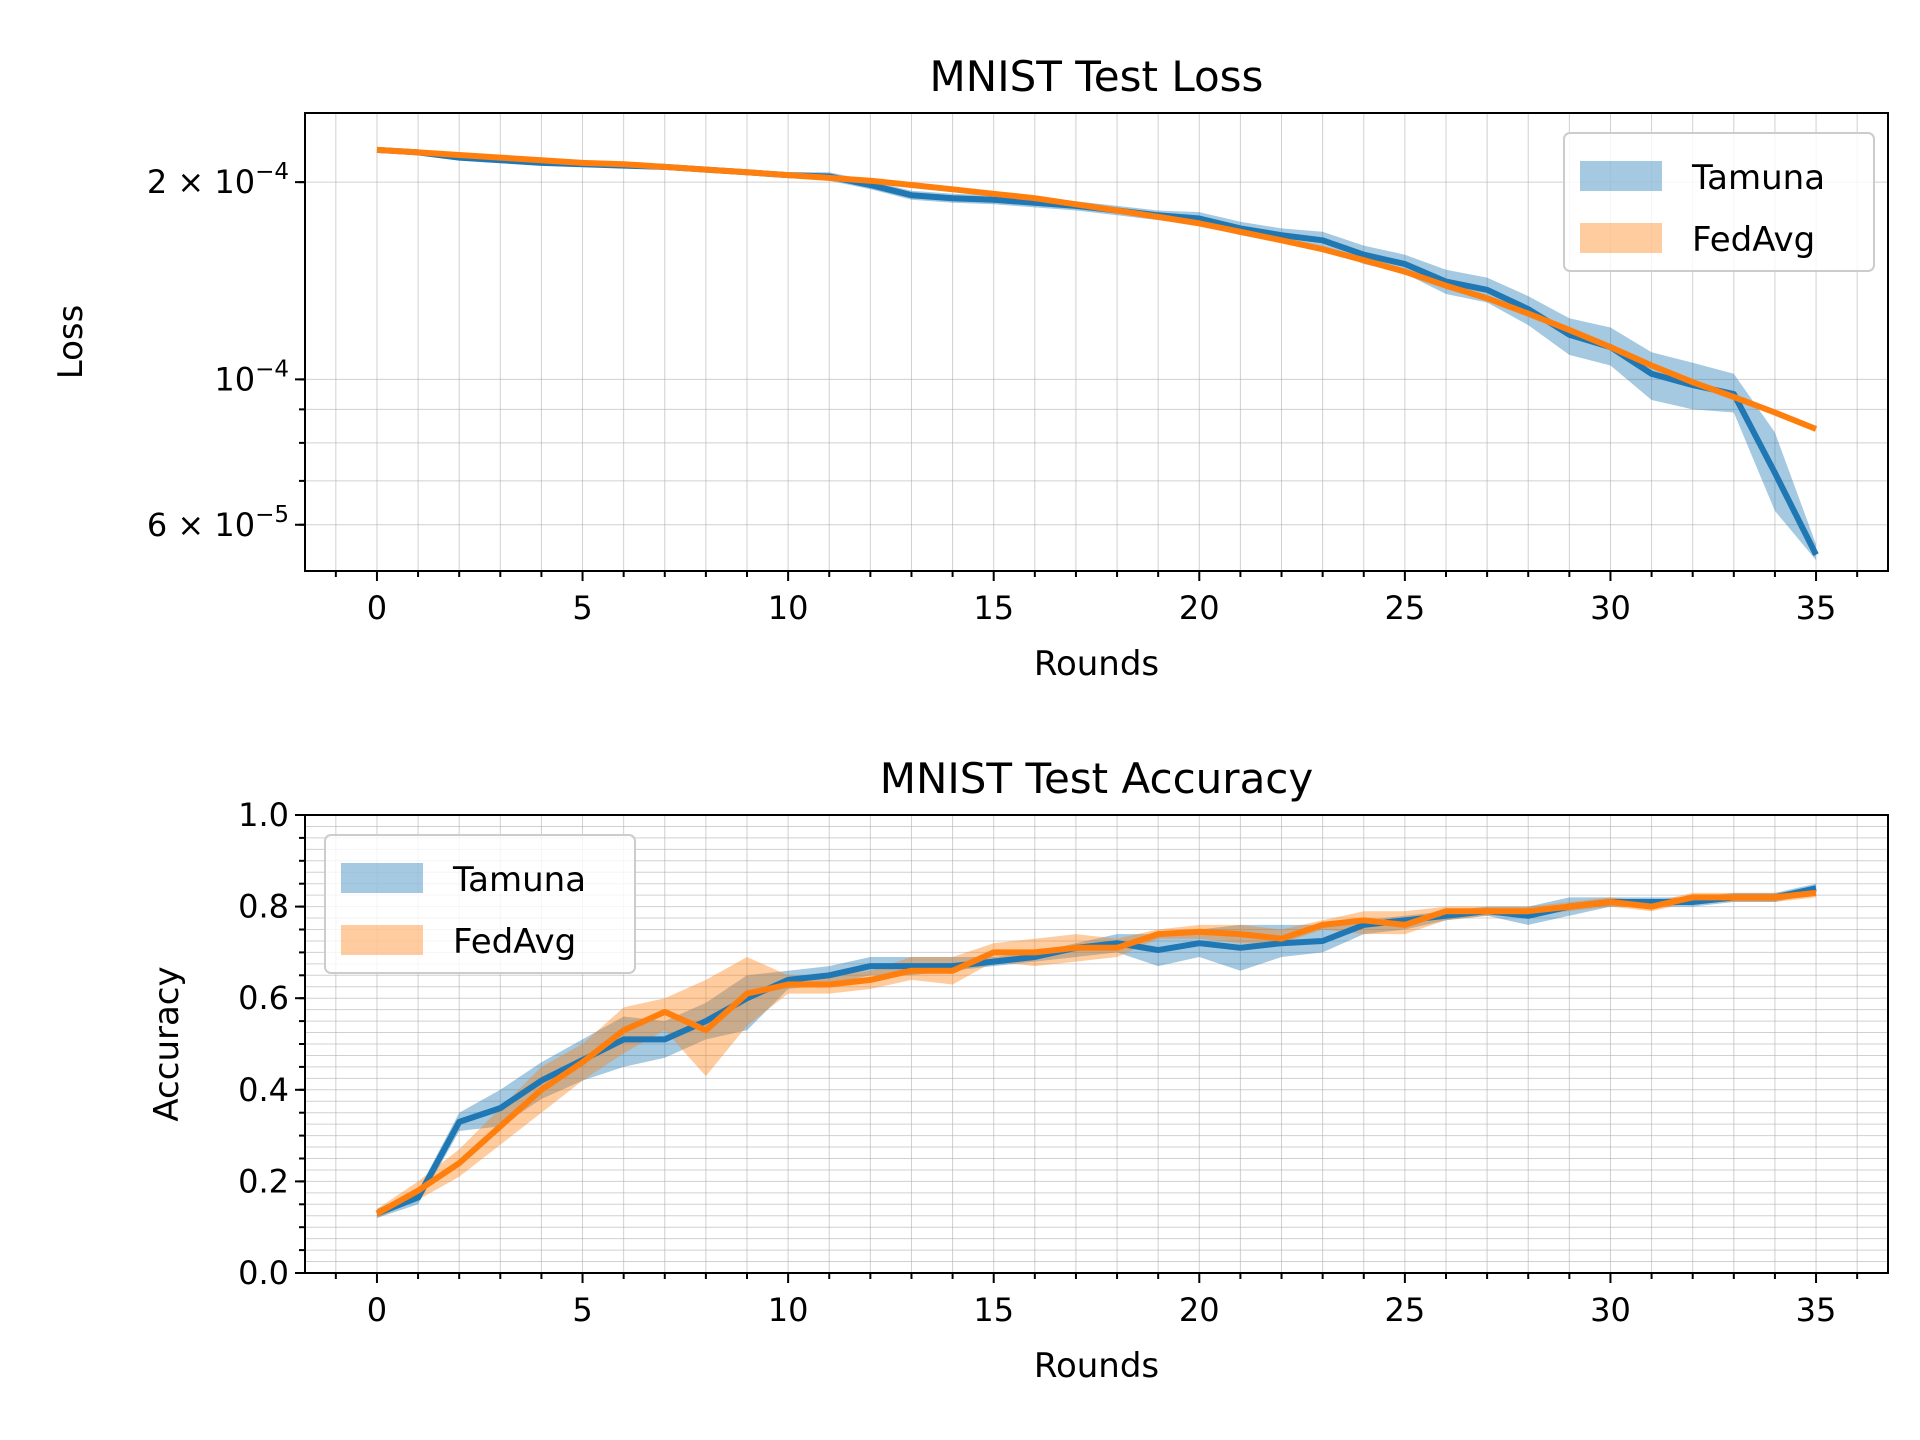 This screenshot has width=1920, height=1440. I want to click on y-tick-exponent: −5, so click(272, 515).